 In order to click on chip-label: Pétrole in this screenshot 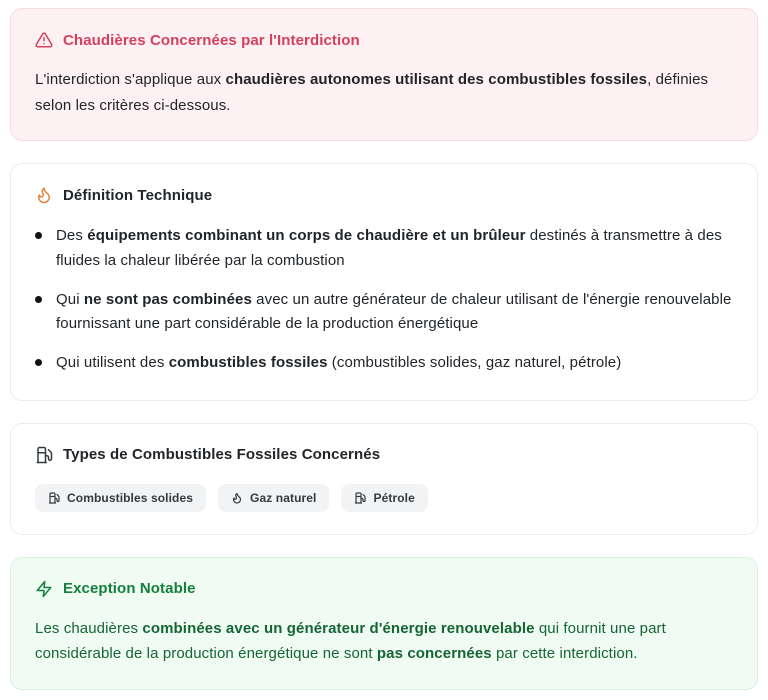, I will do `click(394, 497)`.